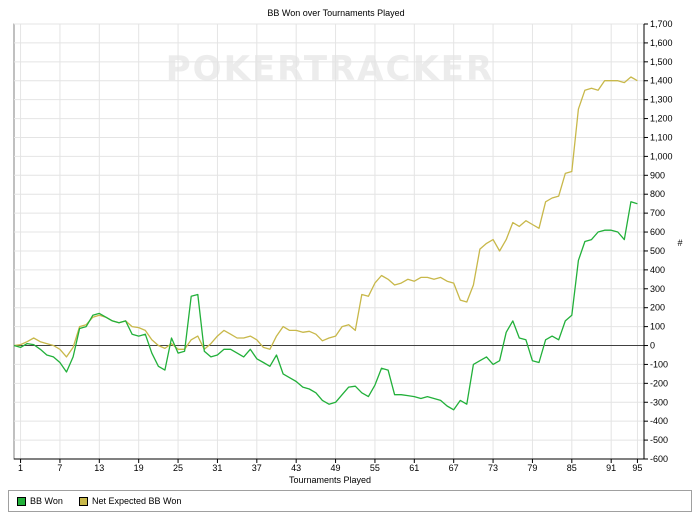  I want to click on x-tick-label: 61, so click(414, 468).